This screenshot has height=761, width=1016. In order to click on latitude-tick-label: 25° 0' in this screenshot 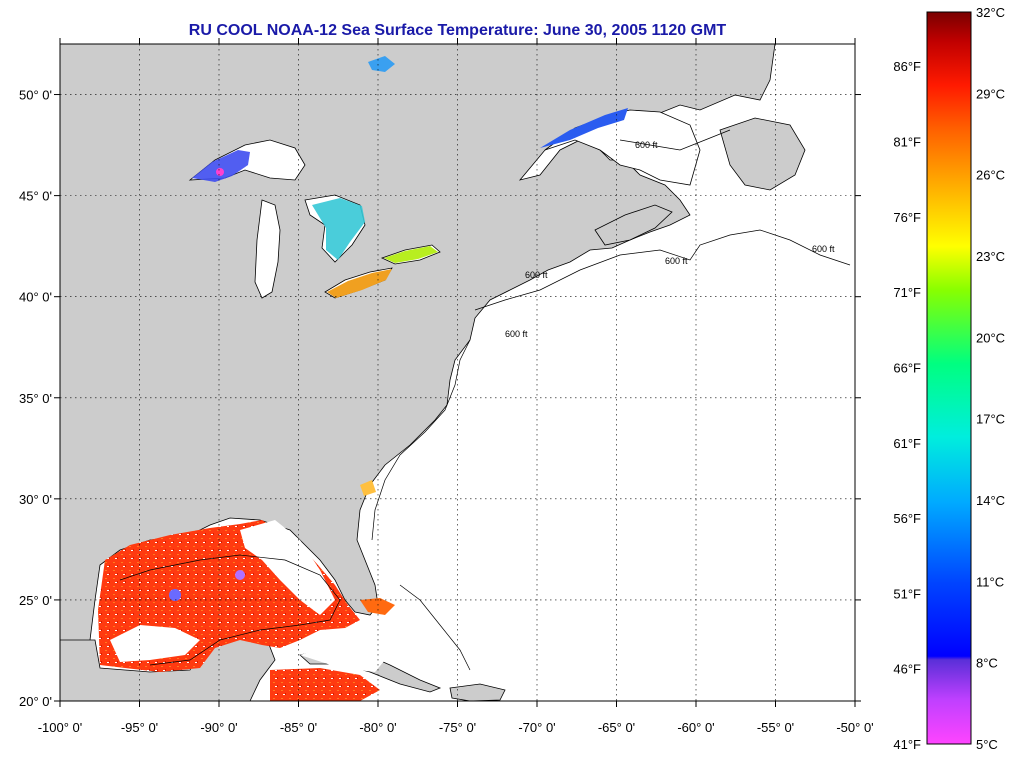, I will do `click(35, 600)`.